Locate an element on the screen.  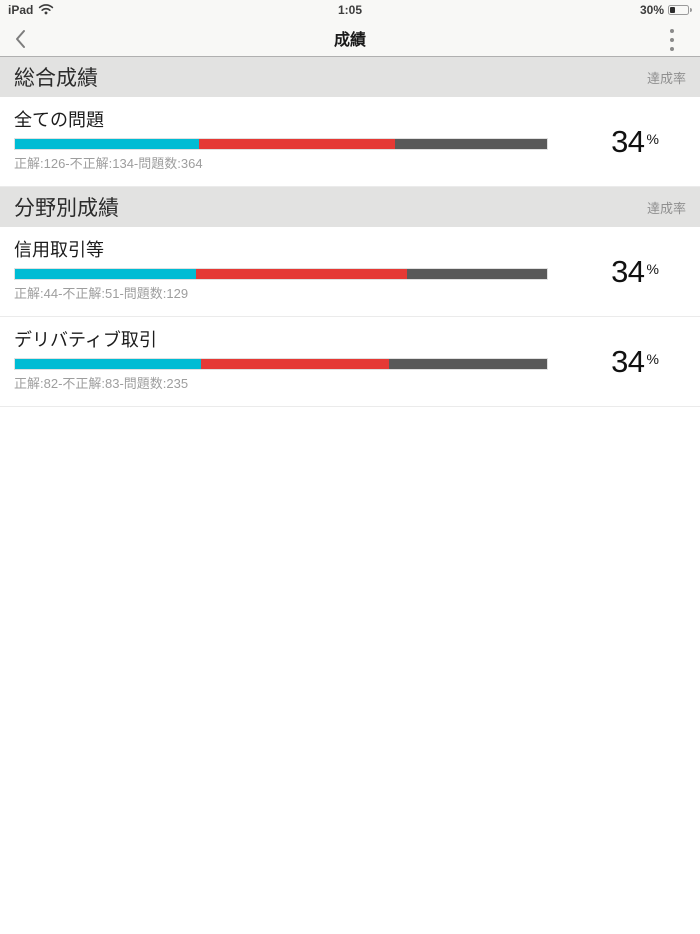
result-row-derivatives: デリバティブ取引 正解:82-不正解:83-問題数:235 34 % is located at coordinates (350, 362).